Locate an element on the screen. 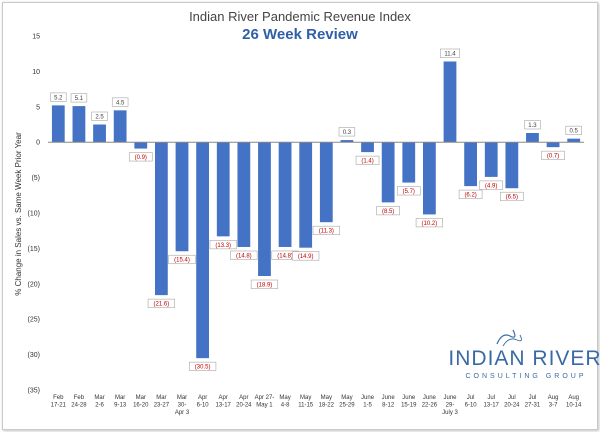  x-tick-label: Apr 13-17 is located at coordinates (224, 402).